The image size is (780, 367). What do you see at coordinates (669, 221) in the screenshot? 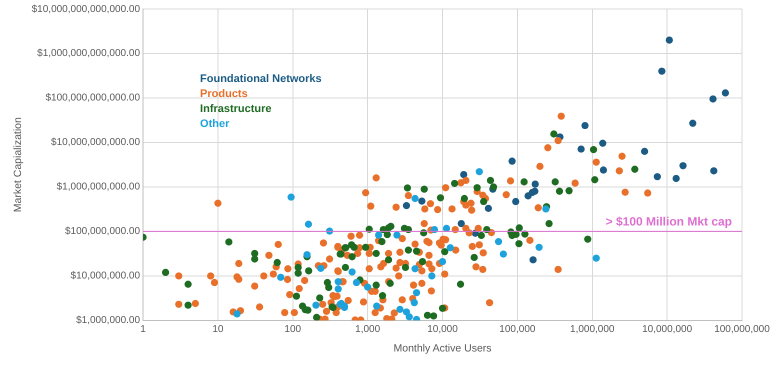
I see `ref-line-label: > $100 Million Mkt cap` at bounding box center [669, 221].